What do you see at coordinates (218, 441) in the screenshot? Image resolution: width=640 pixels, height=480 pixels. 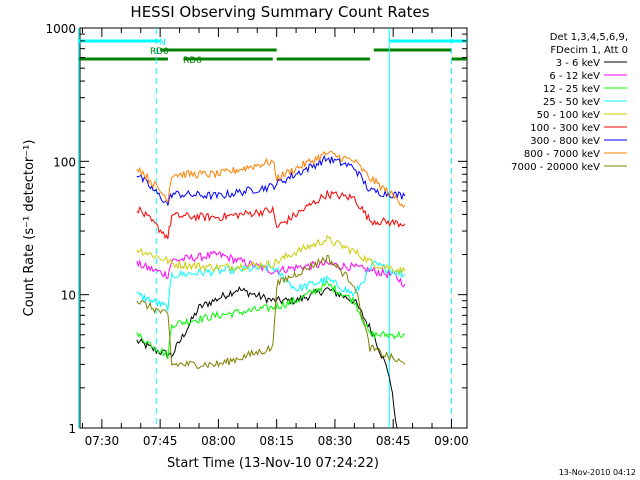 I see `x-tick-label: 08:00` at bounding box center [218, 441].